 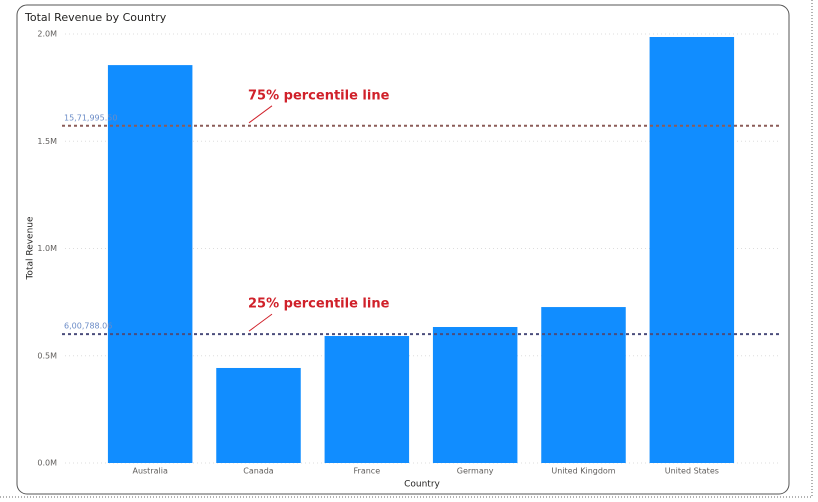 What do you see at coordinates (367, 471) in the screenshot?
I see `x-tick-label: France` at bounding box center [367, 471].